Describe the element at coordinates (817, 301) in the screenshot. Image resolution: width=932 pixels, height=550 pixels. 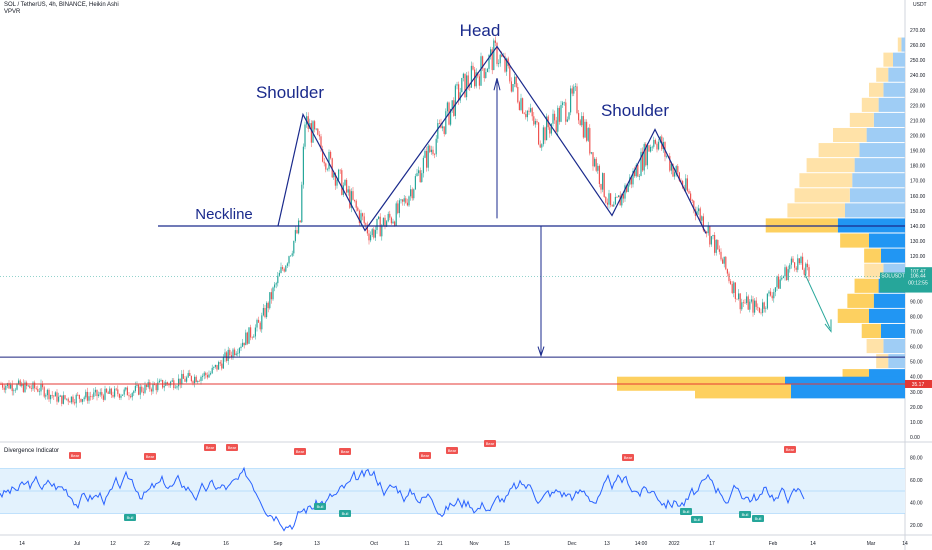
I see `projection-arrow` at that location.